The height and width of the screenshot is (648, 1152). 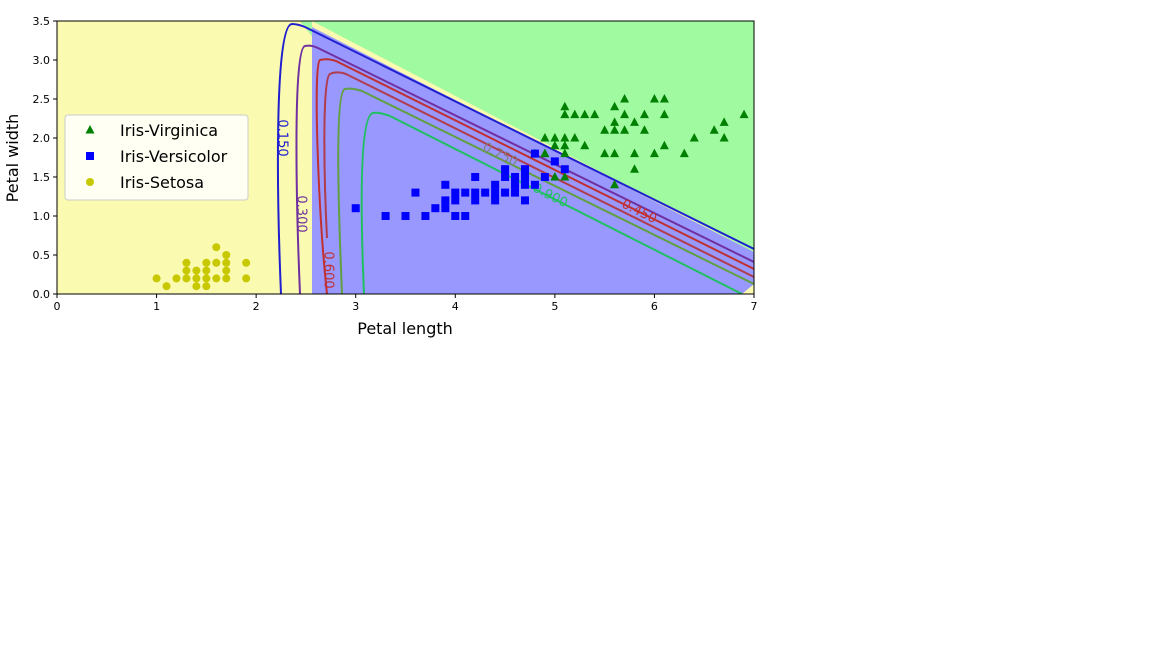 What do you see at coordinates (42, 99) in the screenshot?
I see `y-tick-label: 2.5` at bounding box center [42, 99].